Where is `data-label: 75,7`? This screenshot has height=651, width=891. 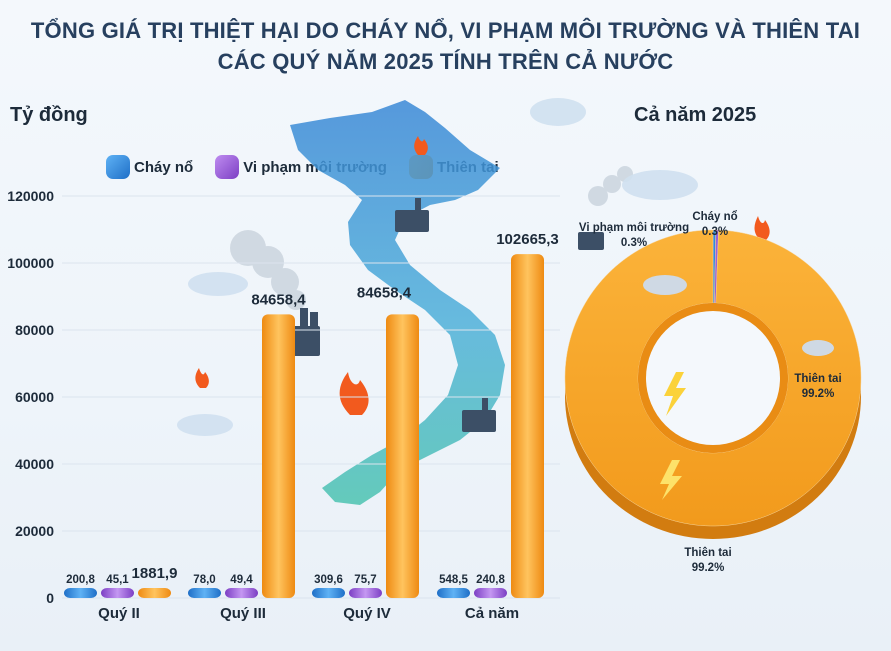
data-label: 75,7 is located at coordinates (365, 580).